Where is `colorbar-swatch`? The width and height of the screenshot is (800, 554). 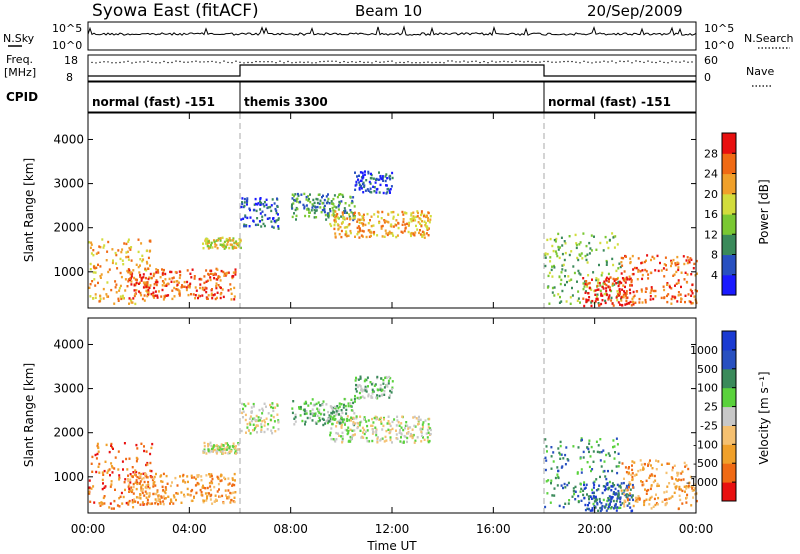
colorbar-swatch is located at coordinates (729, 397).